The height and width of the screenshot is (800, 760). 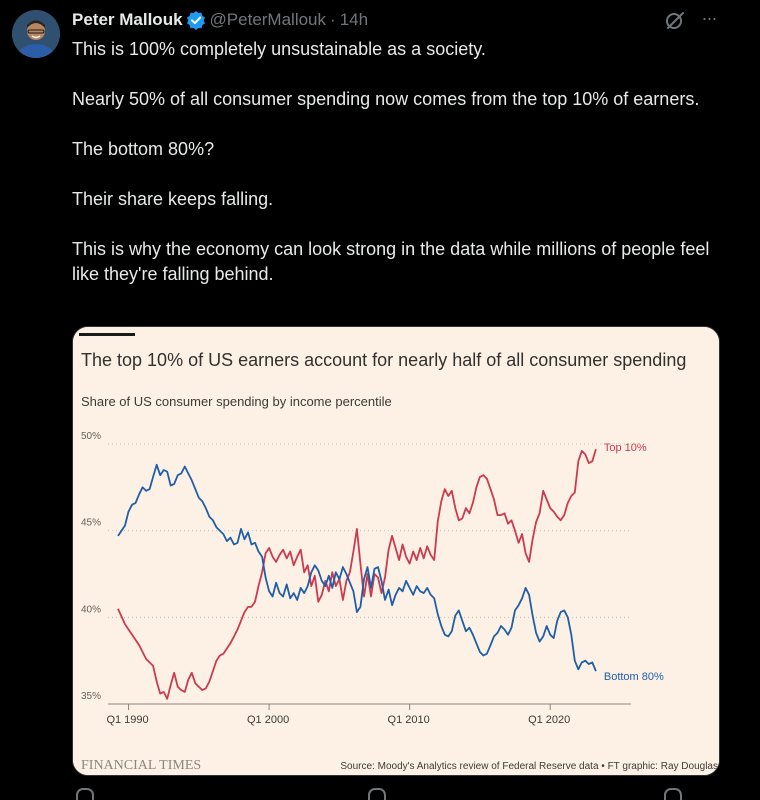 What do you see at coordinates (354, 19) in the screenshot?
I see `post-timestamp: 14h` at bounding box center [354, 19].